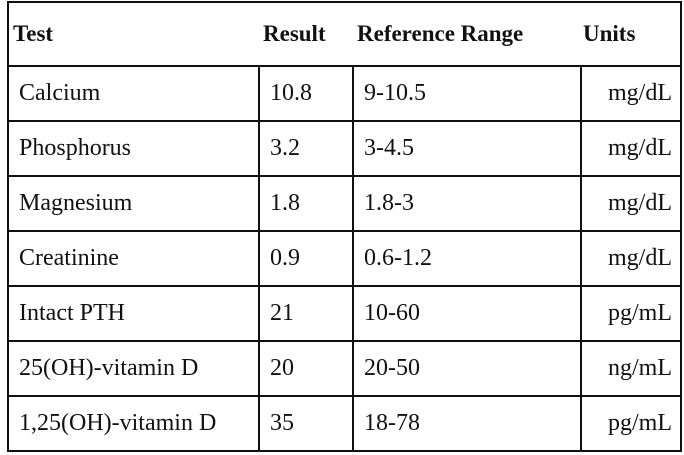  Describe the element at coordinates (467, 34) in the screenshot. I see `header-reference-range: Reference Range` at that location.